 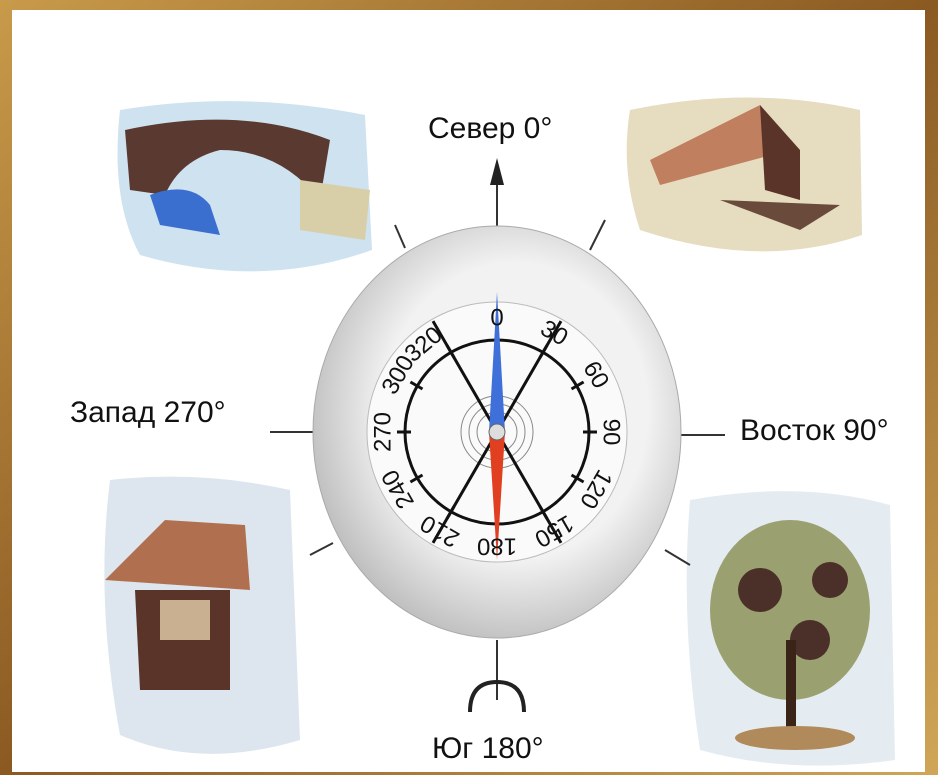 I want to click on needle-north, so click(x=497, y=362).